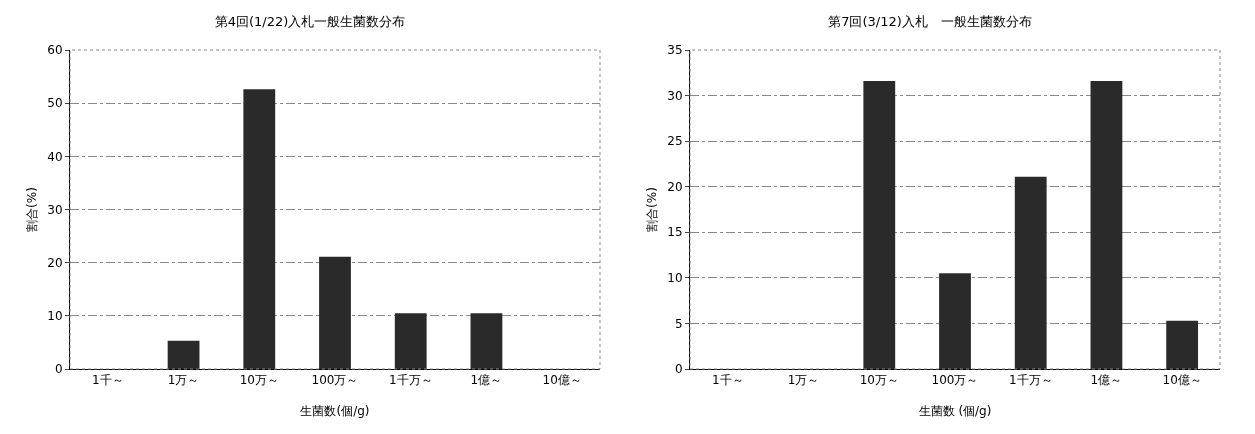 The image size is (1255, 434). Describe the element at coordinates (55, 103) in the screenshot. I see `y-tick-label: 50` at that location.